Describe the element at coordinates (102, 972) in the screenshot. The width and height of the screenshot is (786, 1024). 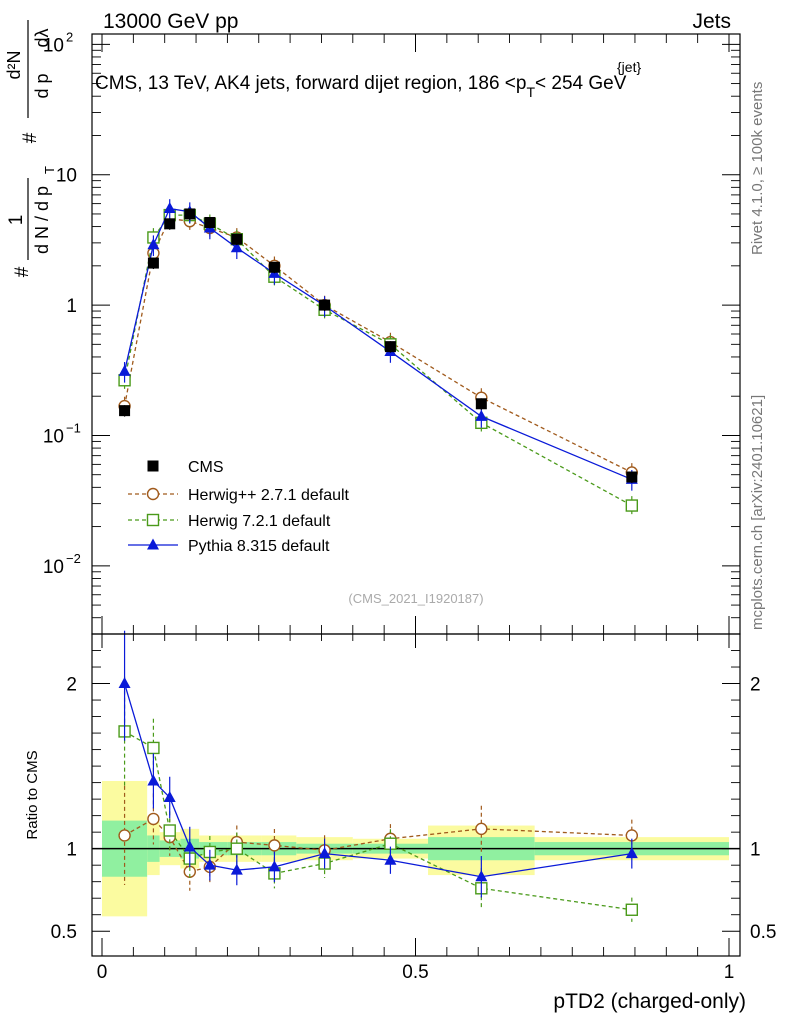
I see `x-tick-label-0: 0` at that location.